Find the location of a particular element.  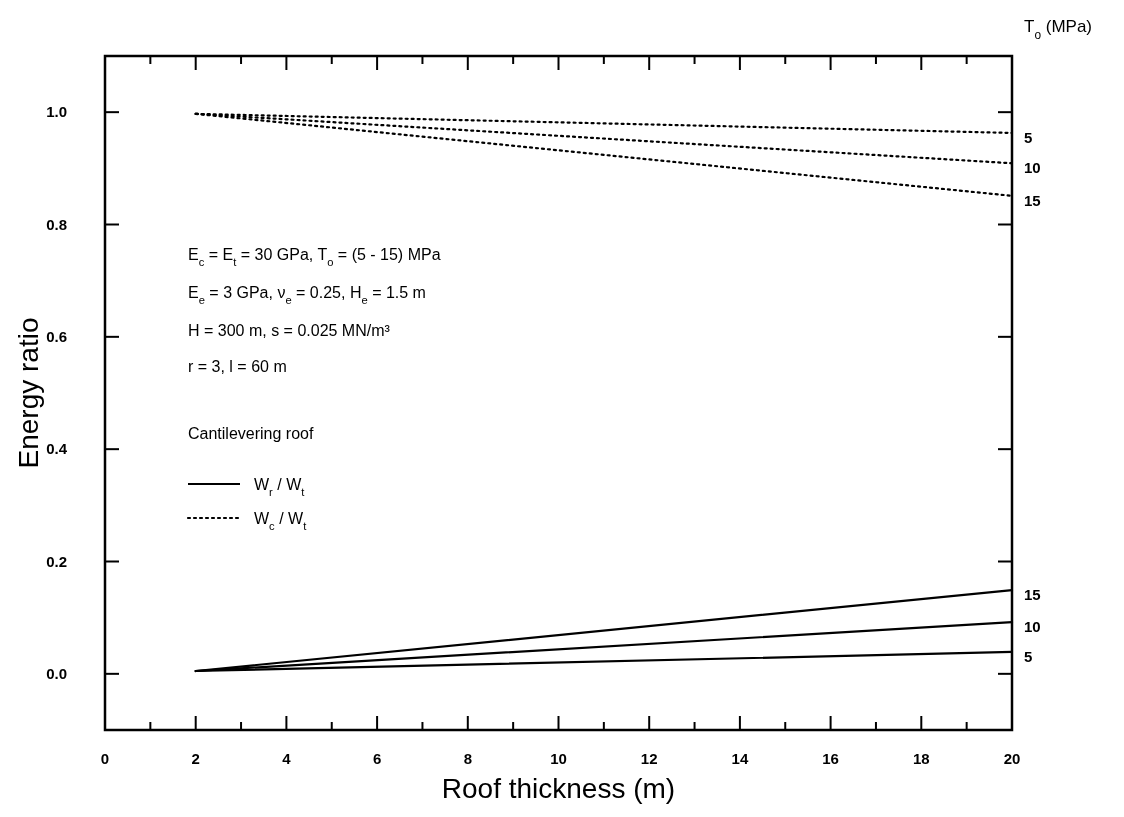

y-tick-label: 0.6 is located at coordinates (56, 336).